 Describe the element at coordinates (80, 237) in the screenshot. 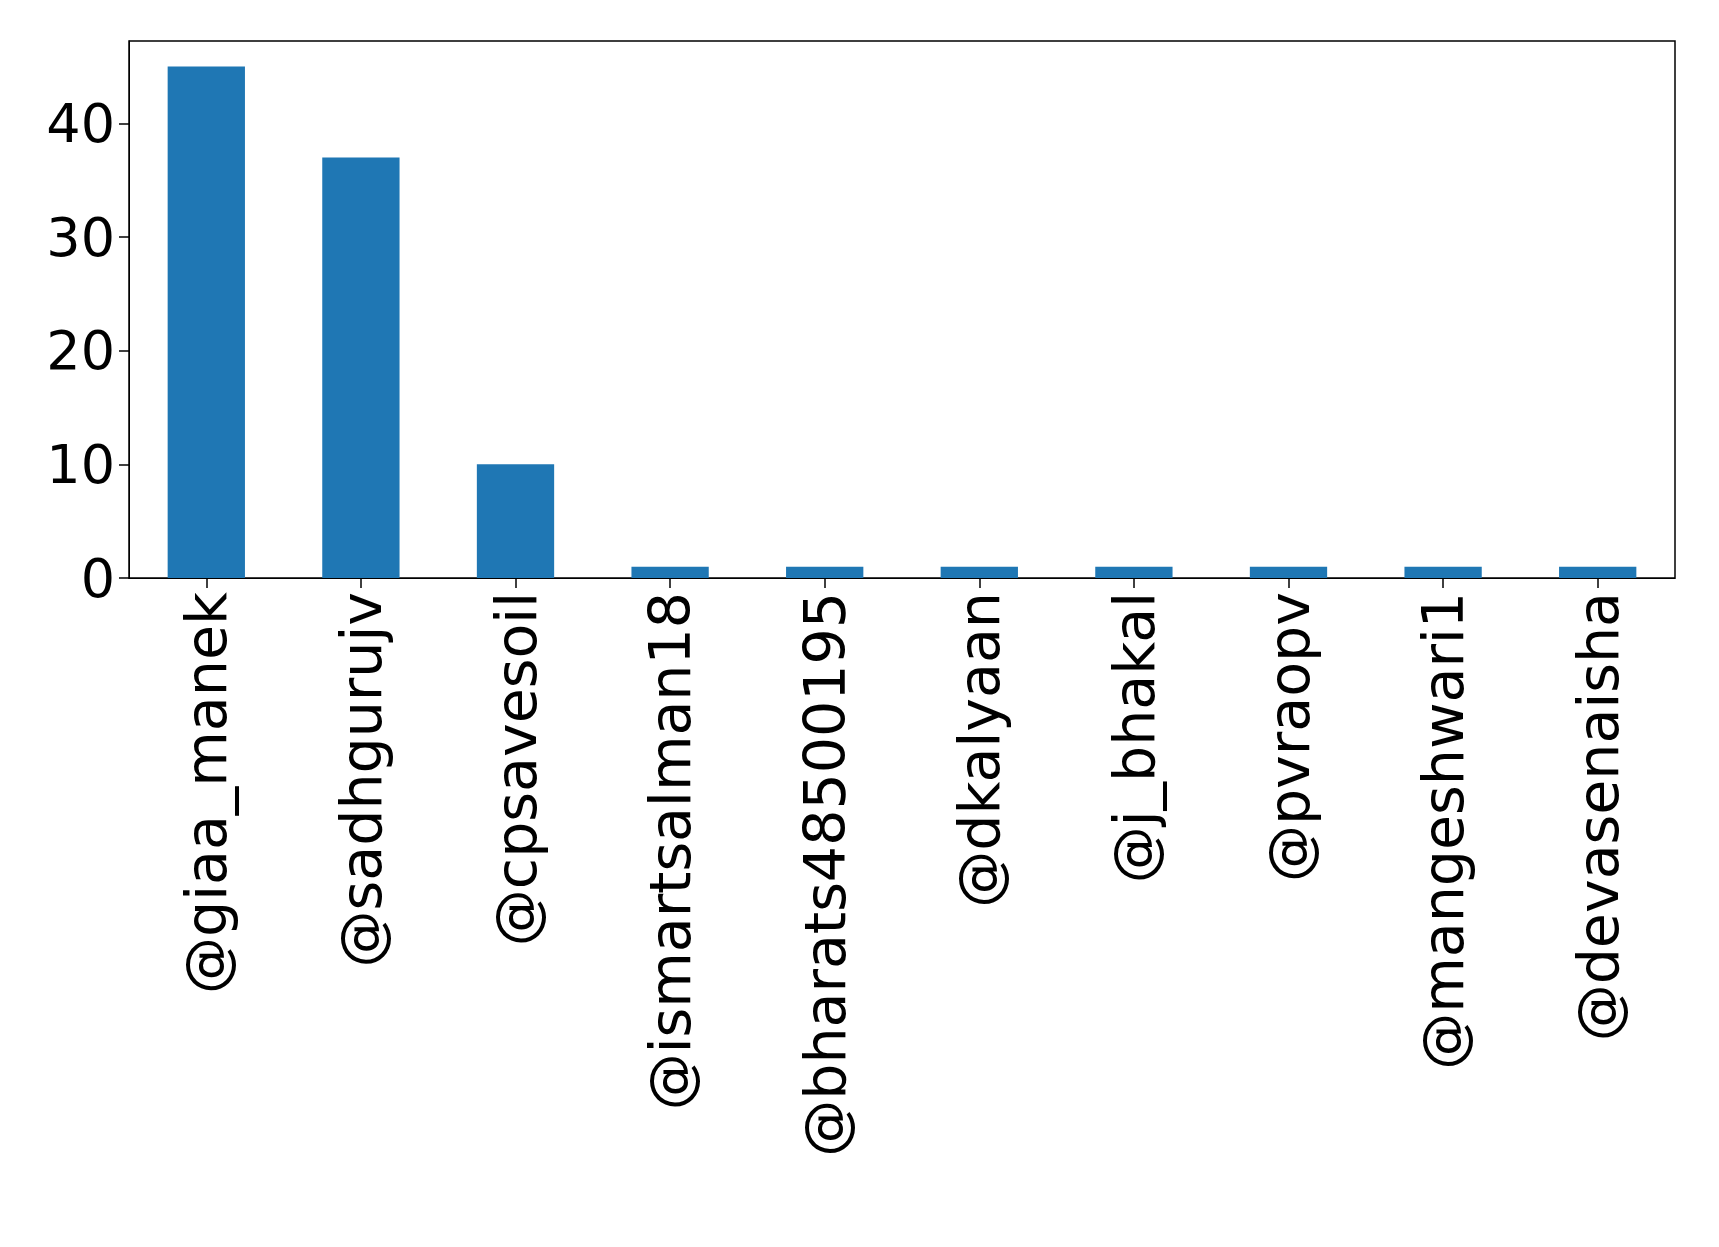

I see `y-tick-label: 30` at that location.